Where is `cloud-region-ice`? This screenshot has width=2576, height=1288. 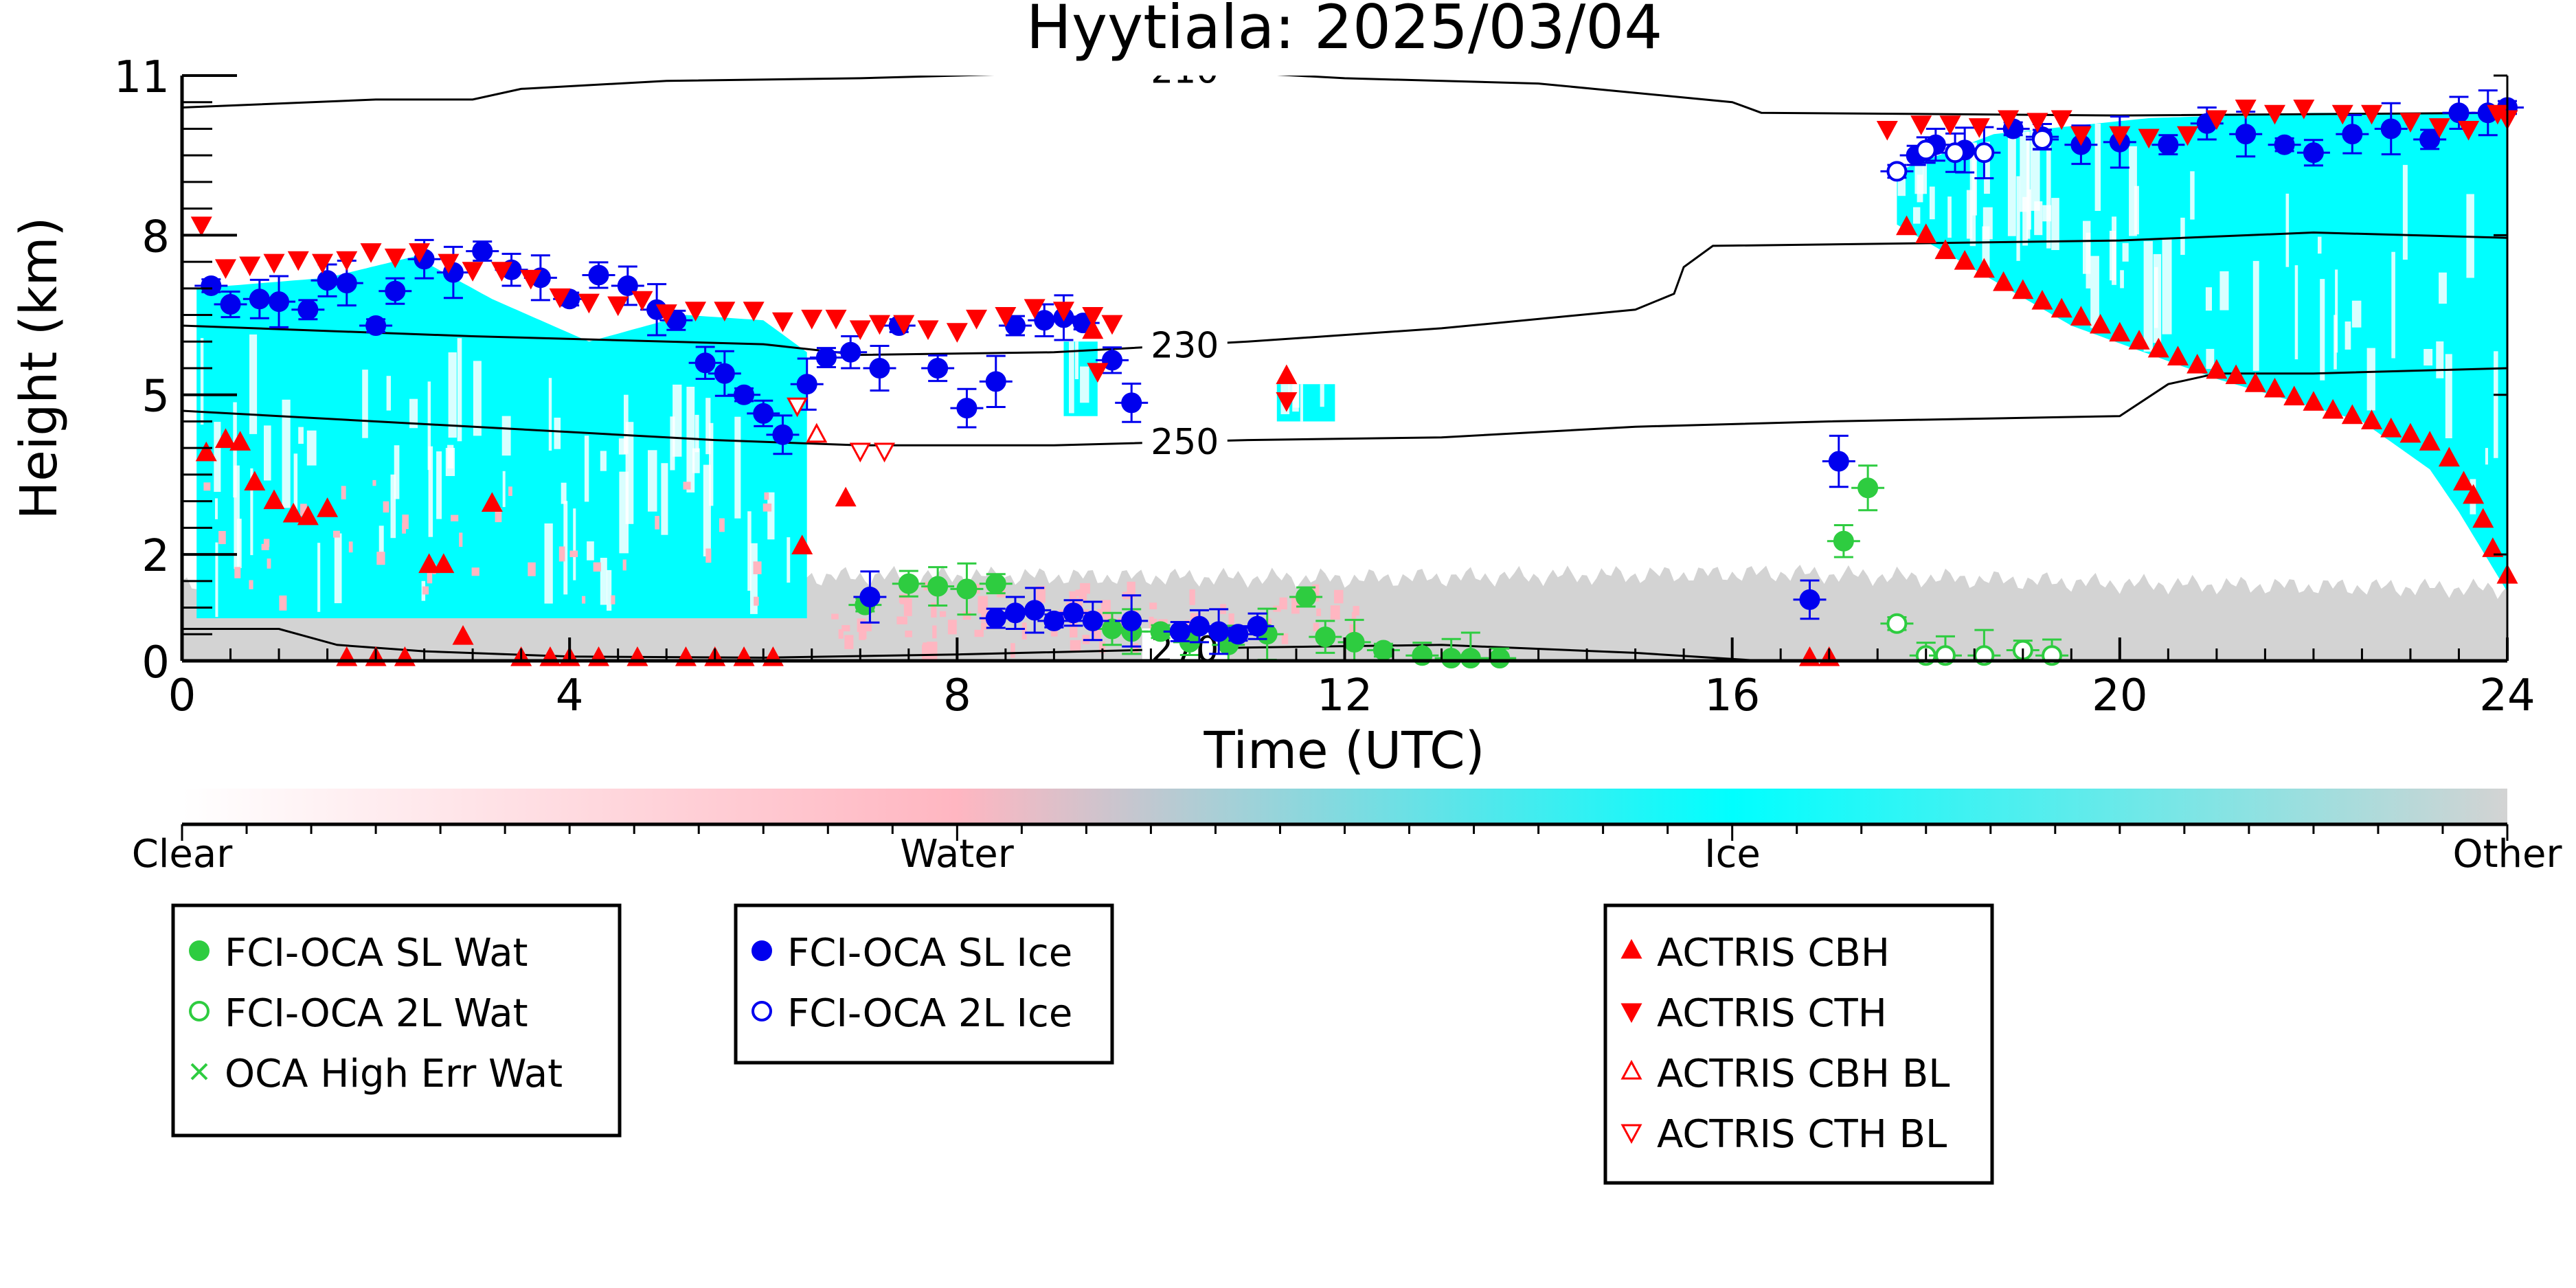 cloud-region-ice is located at coordinates (1080, 378).